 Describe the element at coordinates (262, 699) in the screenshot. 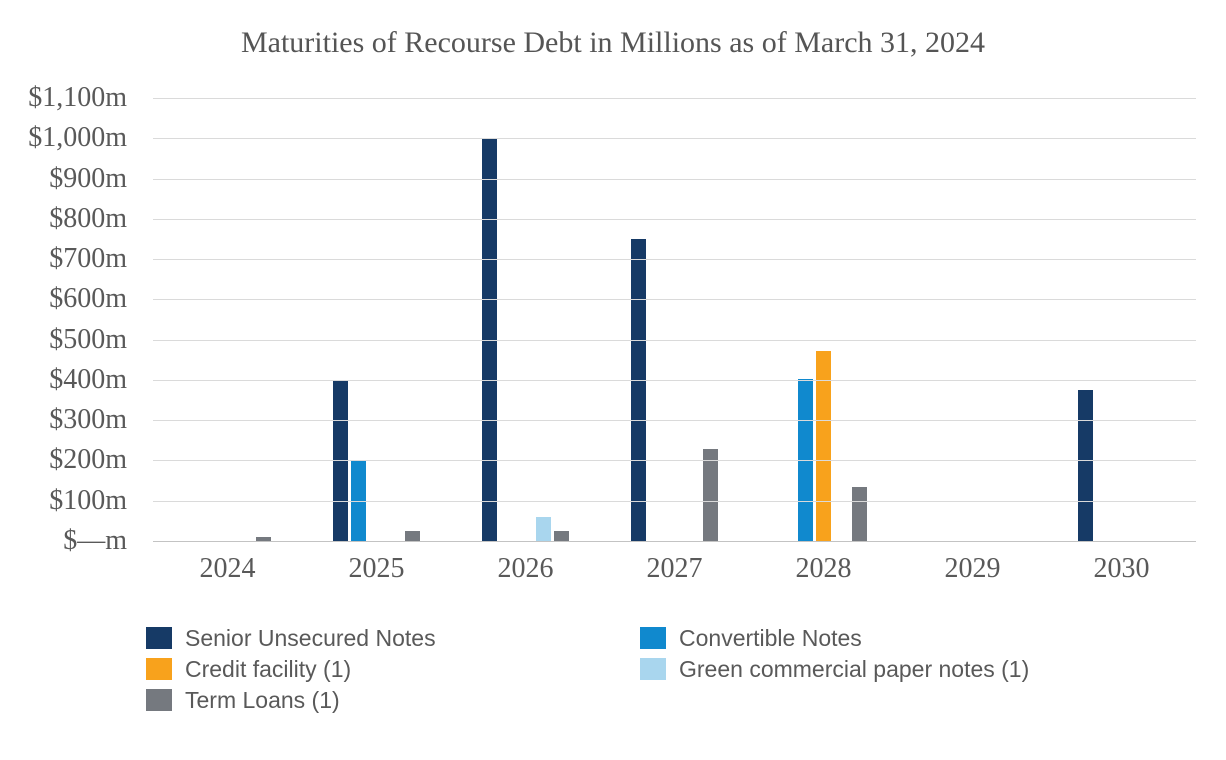

I see `legend-label-term-loans-1: Term Loans (1)` at that location.